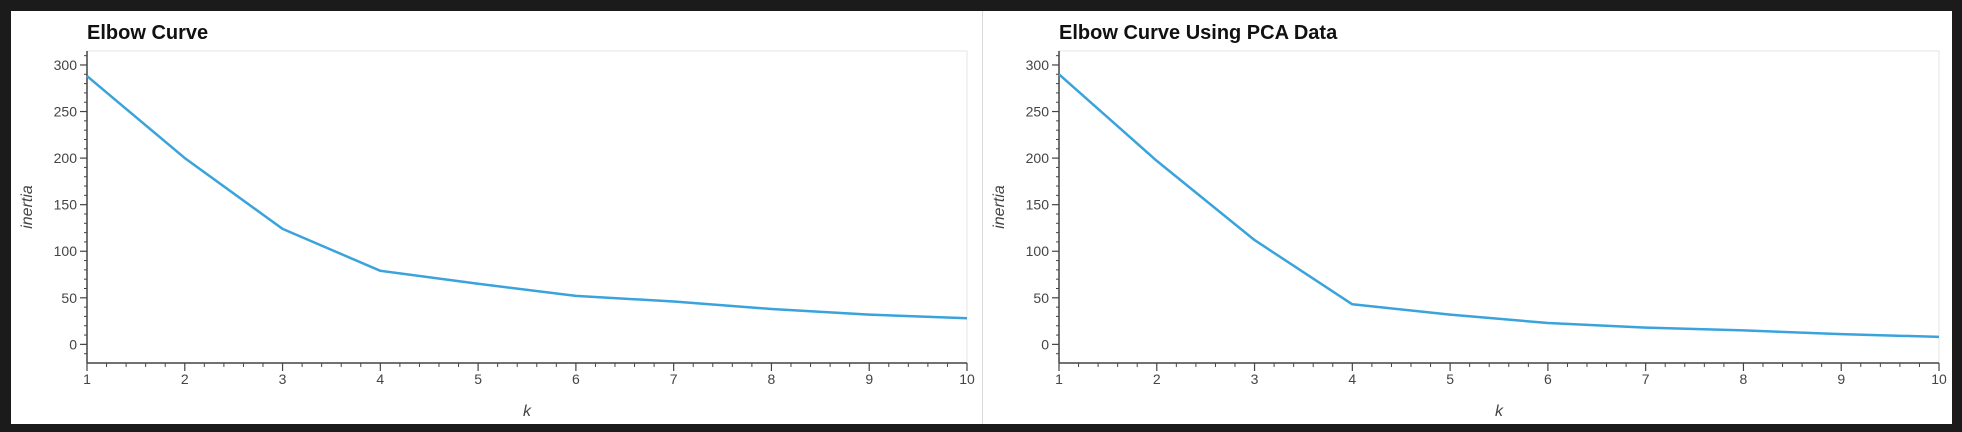 This screenshot has height=432, width=1962. I want to click on panel-divider, so click(982, 217).